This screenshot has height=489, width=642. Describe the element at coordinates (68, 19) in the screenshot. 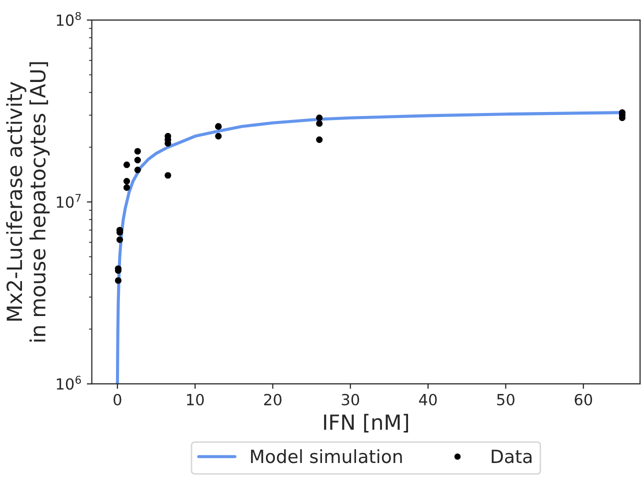

I see `y-tick-label: 10$^{8}$` at that location.